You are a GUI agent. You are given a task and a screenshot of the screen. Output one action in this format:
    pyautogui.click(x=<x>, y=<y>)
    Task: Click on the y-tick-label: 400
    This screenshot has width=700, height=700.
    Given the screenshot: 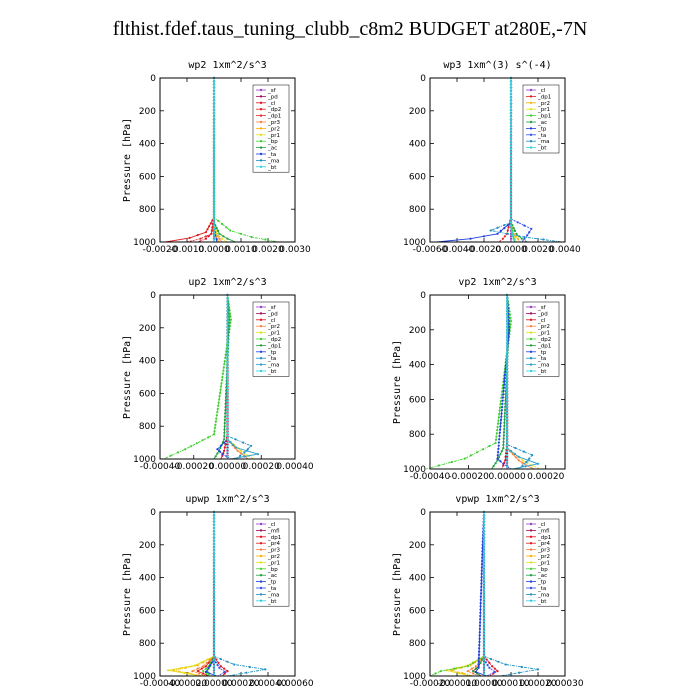 What is the action you would take?
    pyautogui.click(x=417, y=145)
    